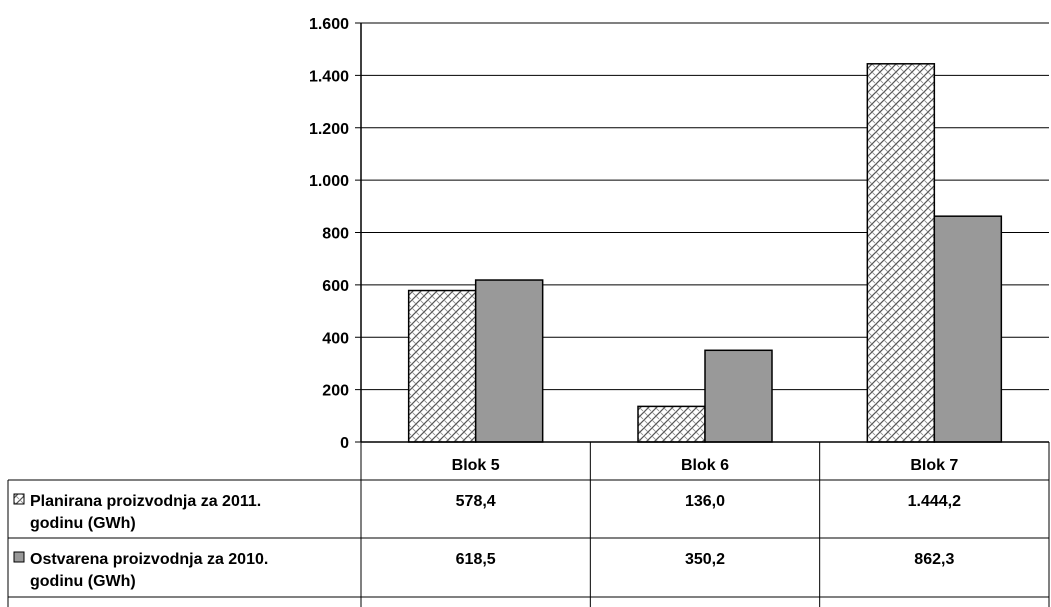 The image size is (1051, 607). What do you see at coordinates (344, 443) in the screenshot?
I see `y-tick-label: 0` at bounding box center [344, 443].